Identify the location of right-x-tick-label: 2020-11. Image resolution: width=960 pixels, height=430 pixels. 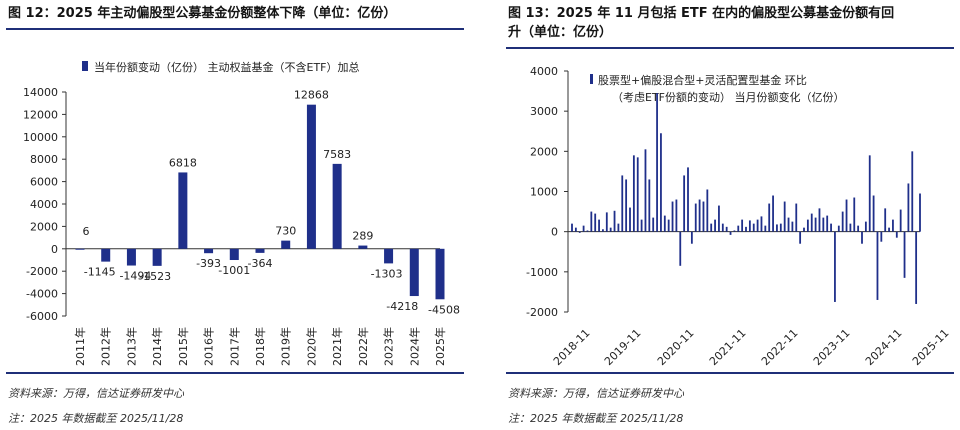
(676, 347).